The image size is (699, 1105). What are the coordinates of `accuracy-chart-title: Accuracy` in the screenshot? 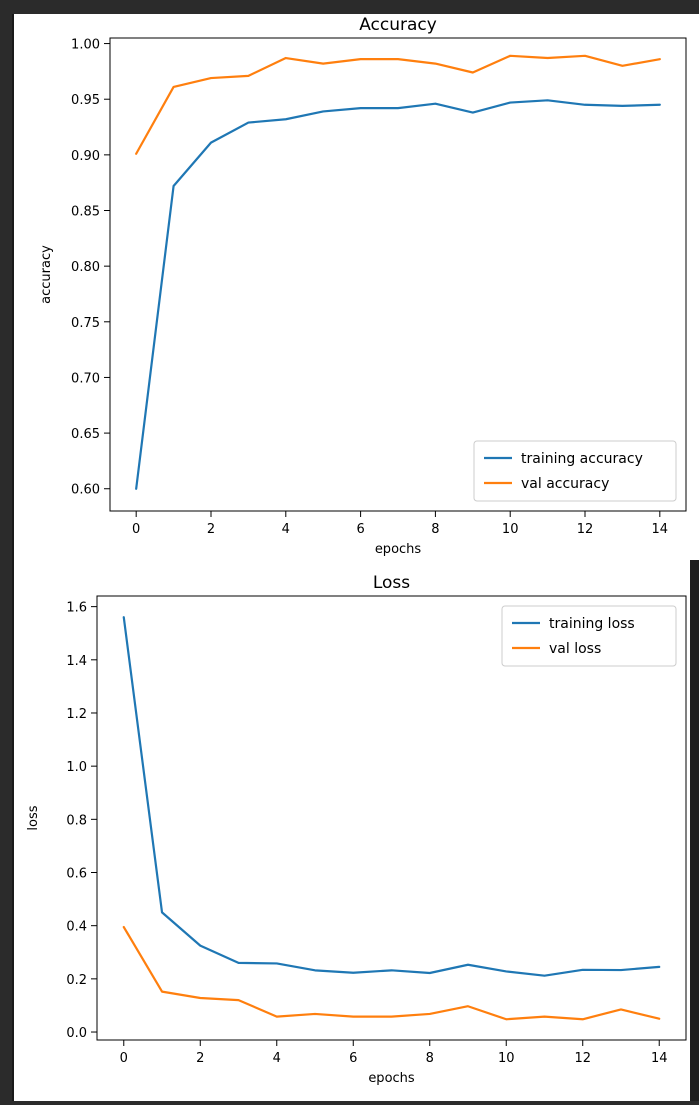 It's located at (398, 25).